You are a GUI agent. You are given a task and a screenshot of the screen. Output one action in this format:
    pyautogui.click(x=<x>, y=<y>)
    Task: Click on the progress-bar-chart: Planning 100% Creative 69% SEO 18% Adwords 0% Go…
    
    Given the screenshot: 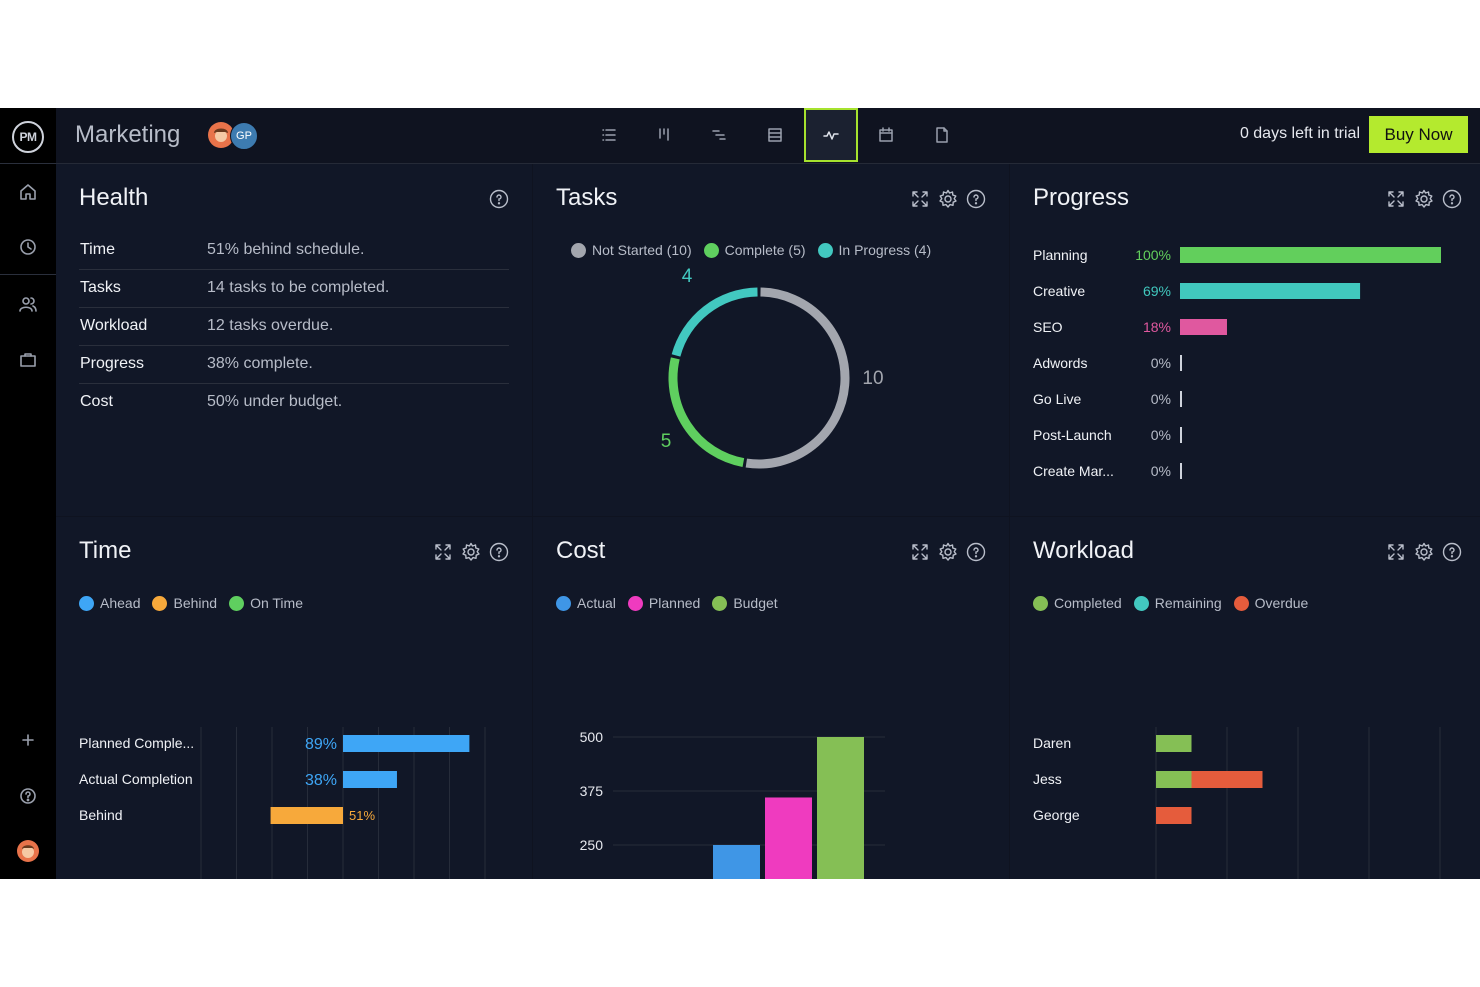 What is the action you would take?
    pyautogui.click(x=1237, y=363)
    